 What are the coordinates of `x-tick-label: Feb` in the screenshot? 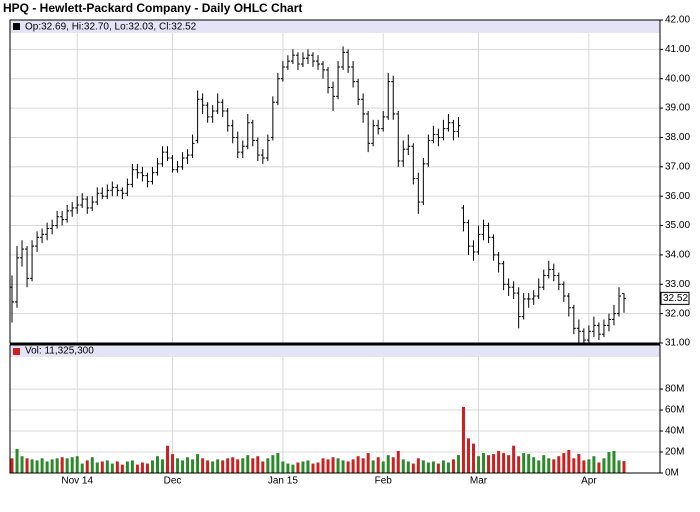 It's located at (384, 481).